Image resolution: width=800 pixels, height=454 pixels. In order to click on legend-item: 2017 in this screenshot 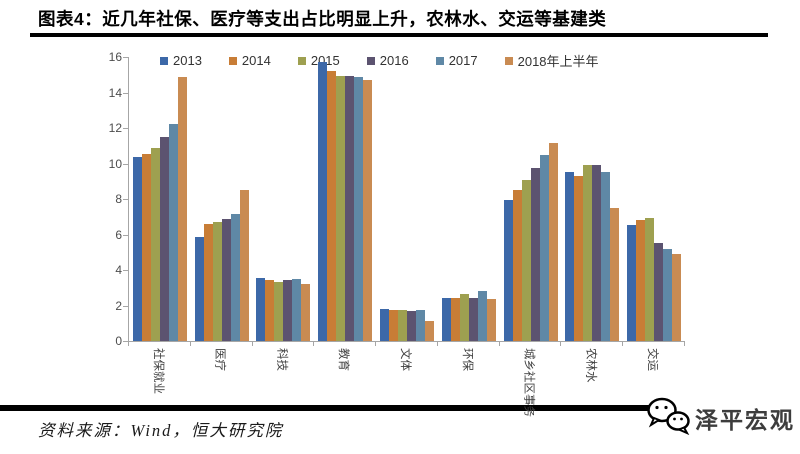, I will do `click(456, 60)`.